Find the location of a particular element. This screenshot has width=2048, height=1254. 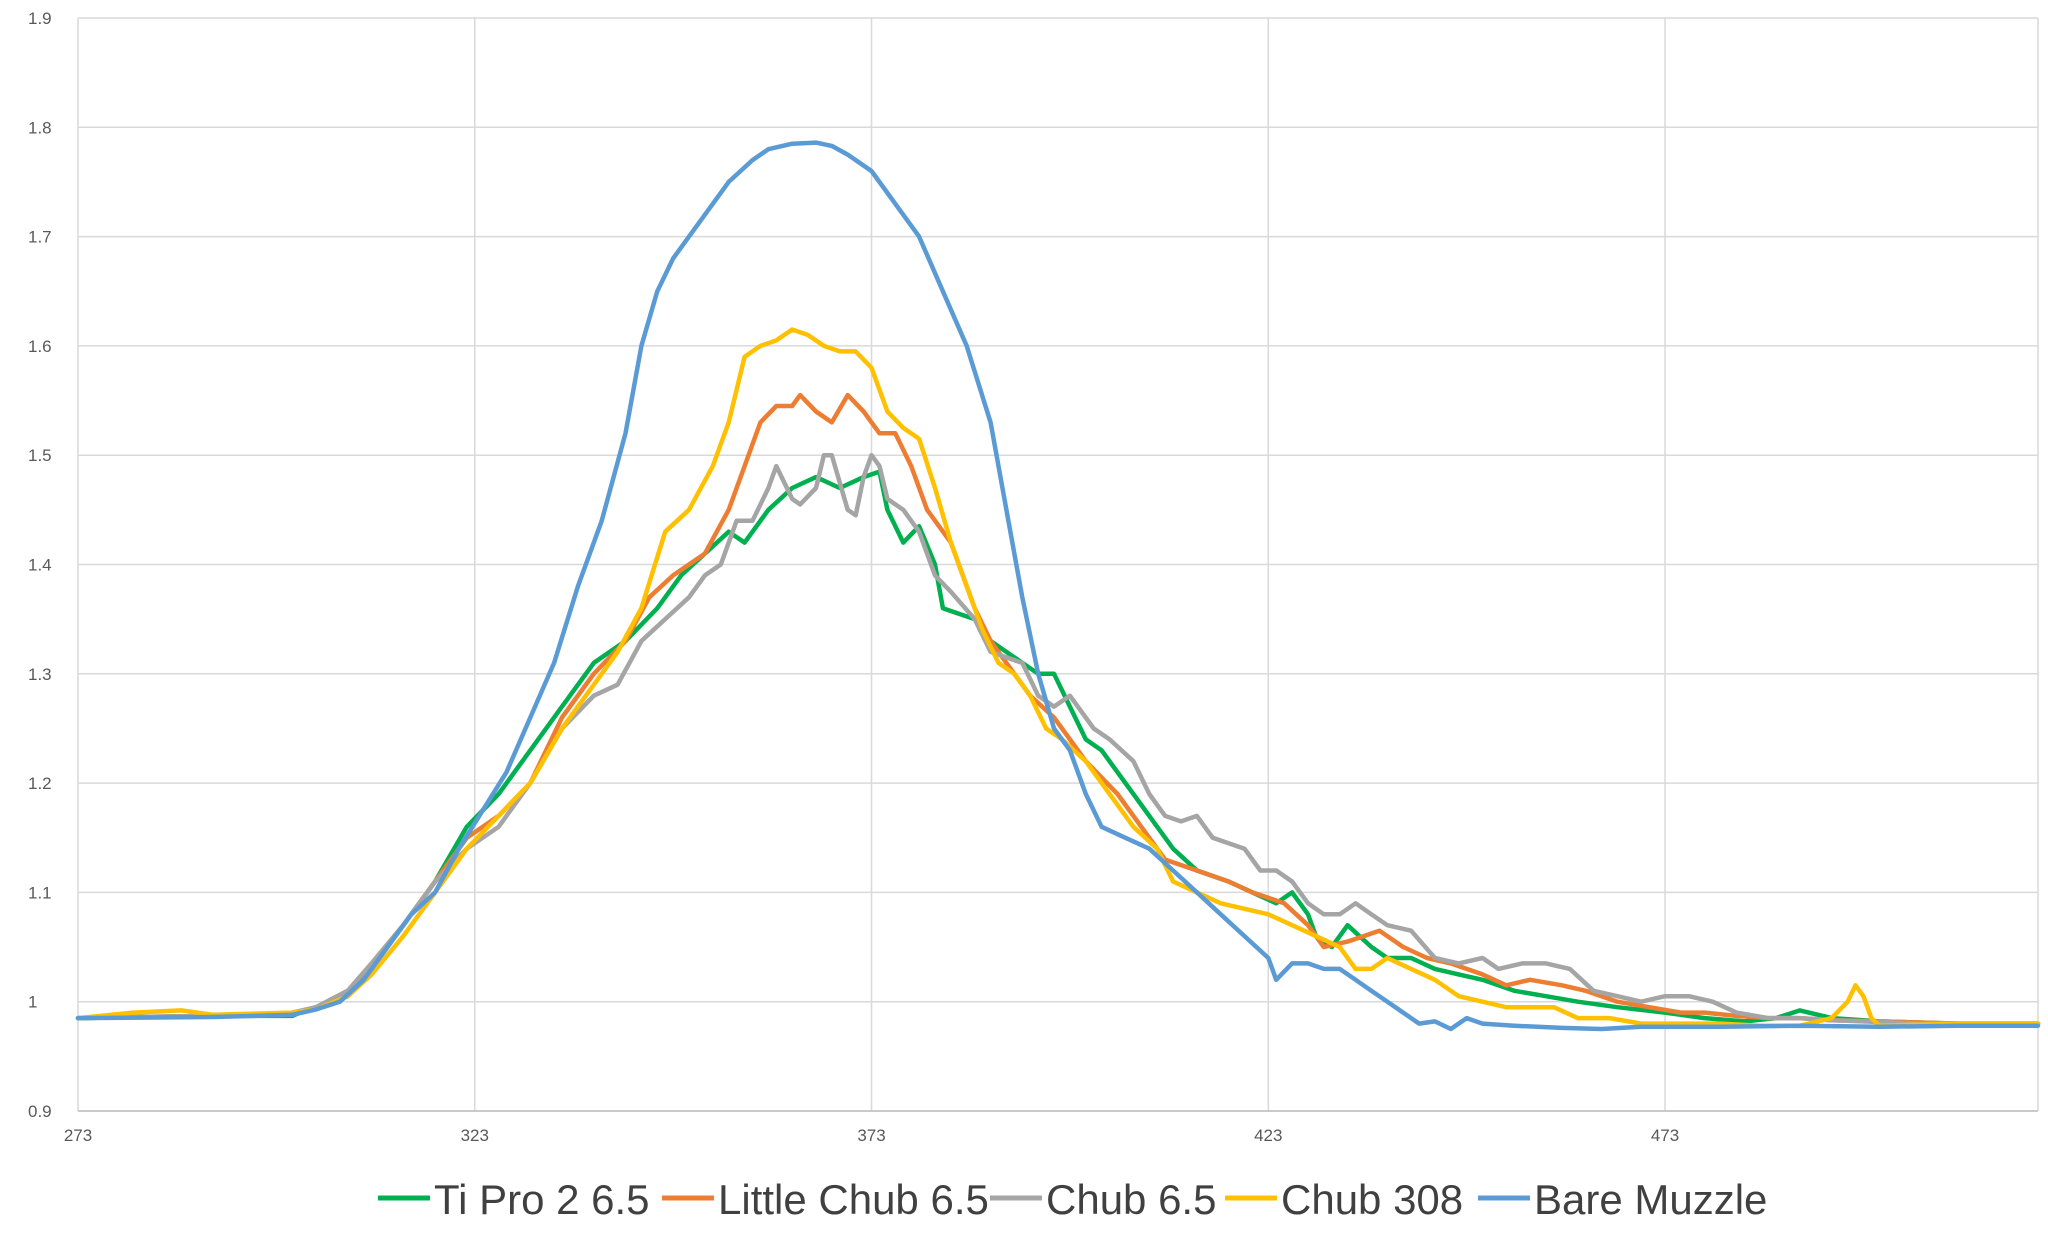

x-tick-label: 373 is located at coordinates (871, 1135).